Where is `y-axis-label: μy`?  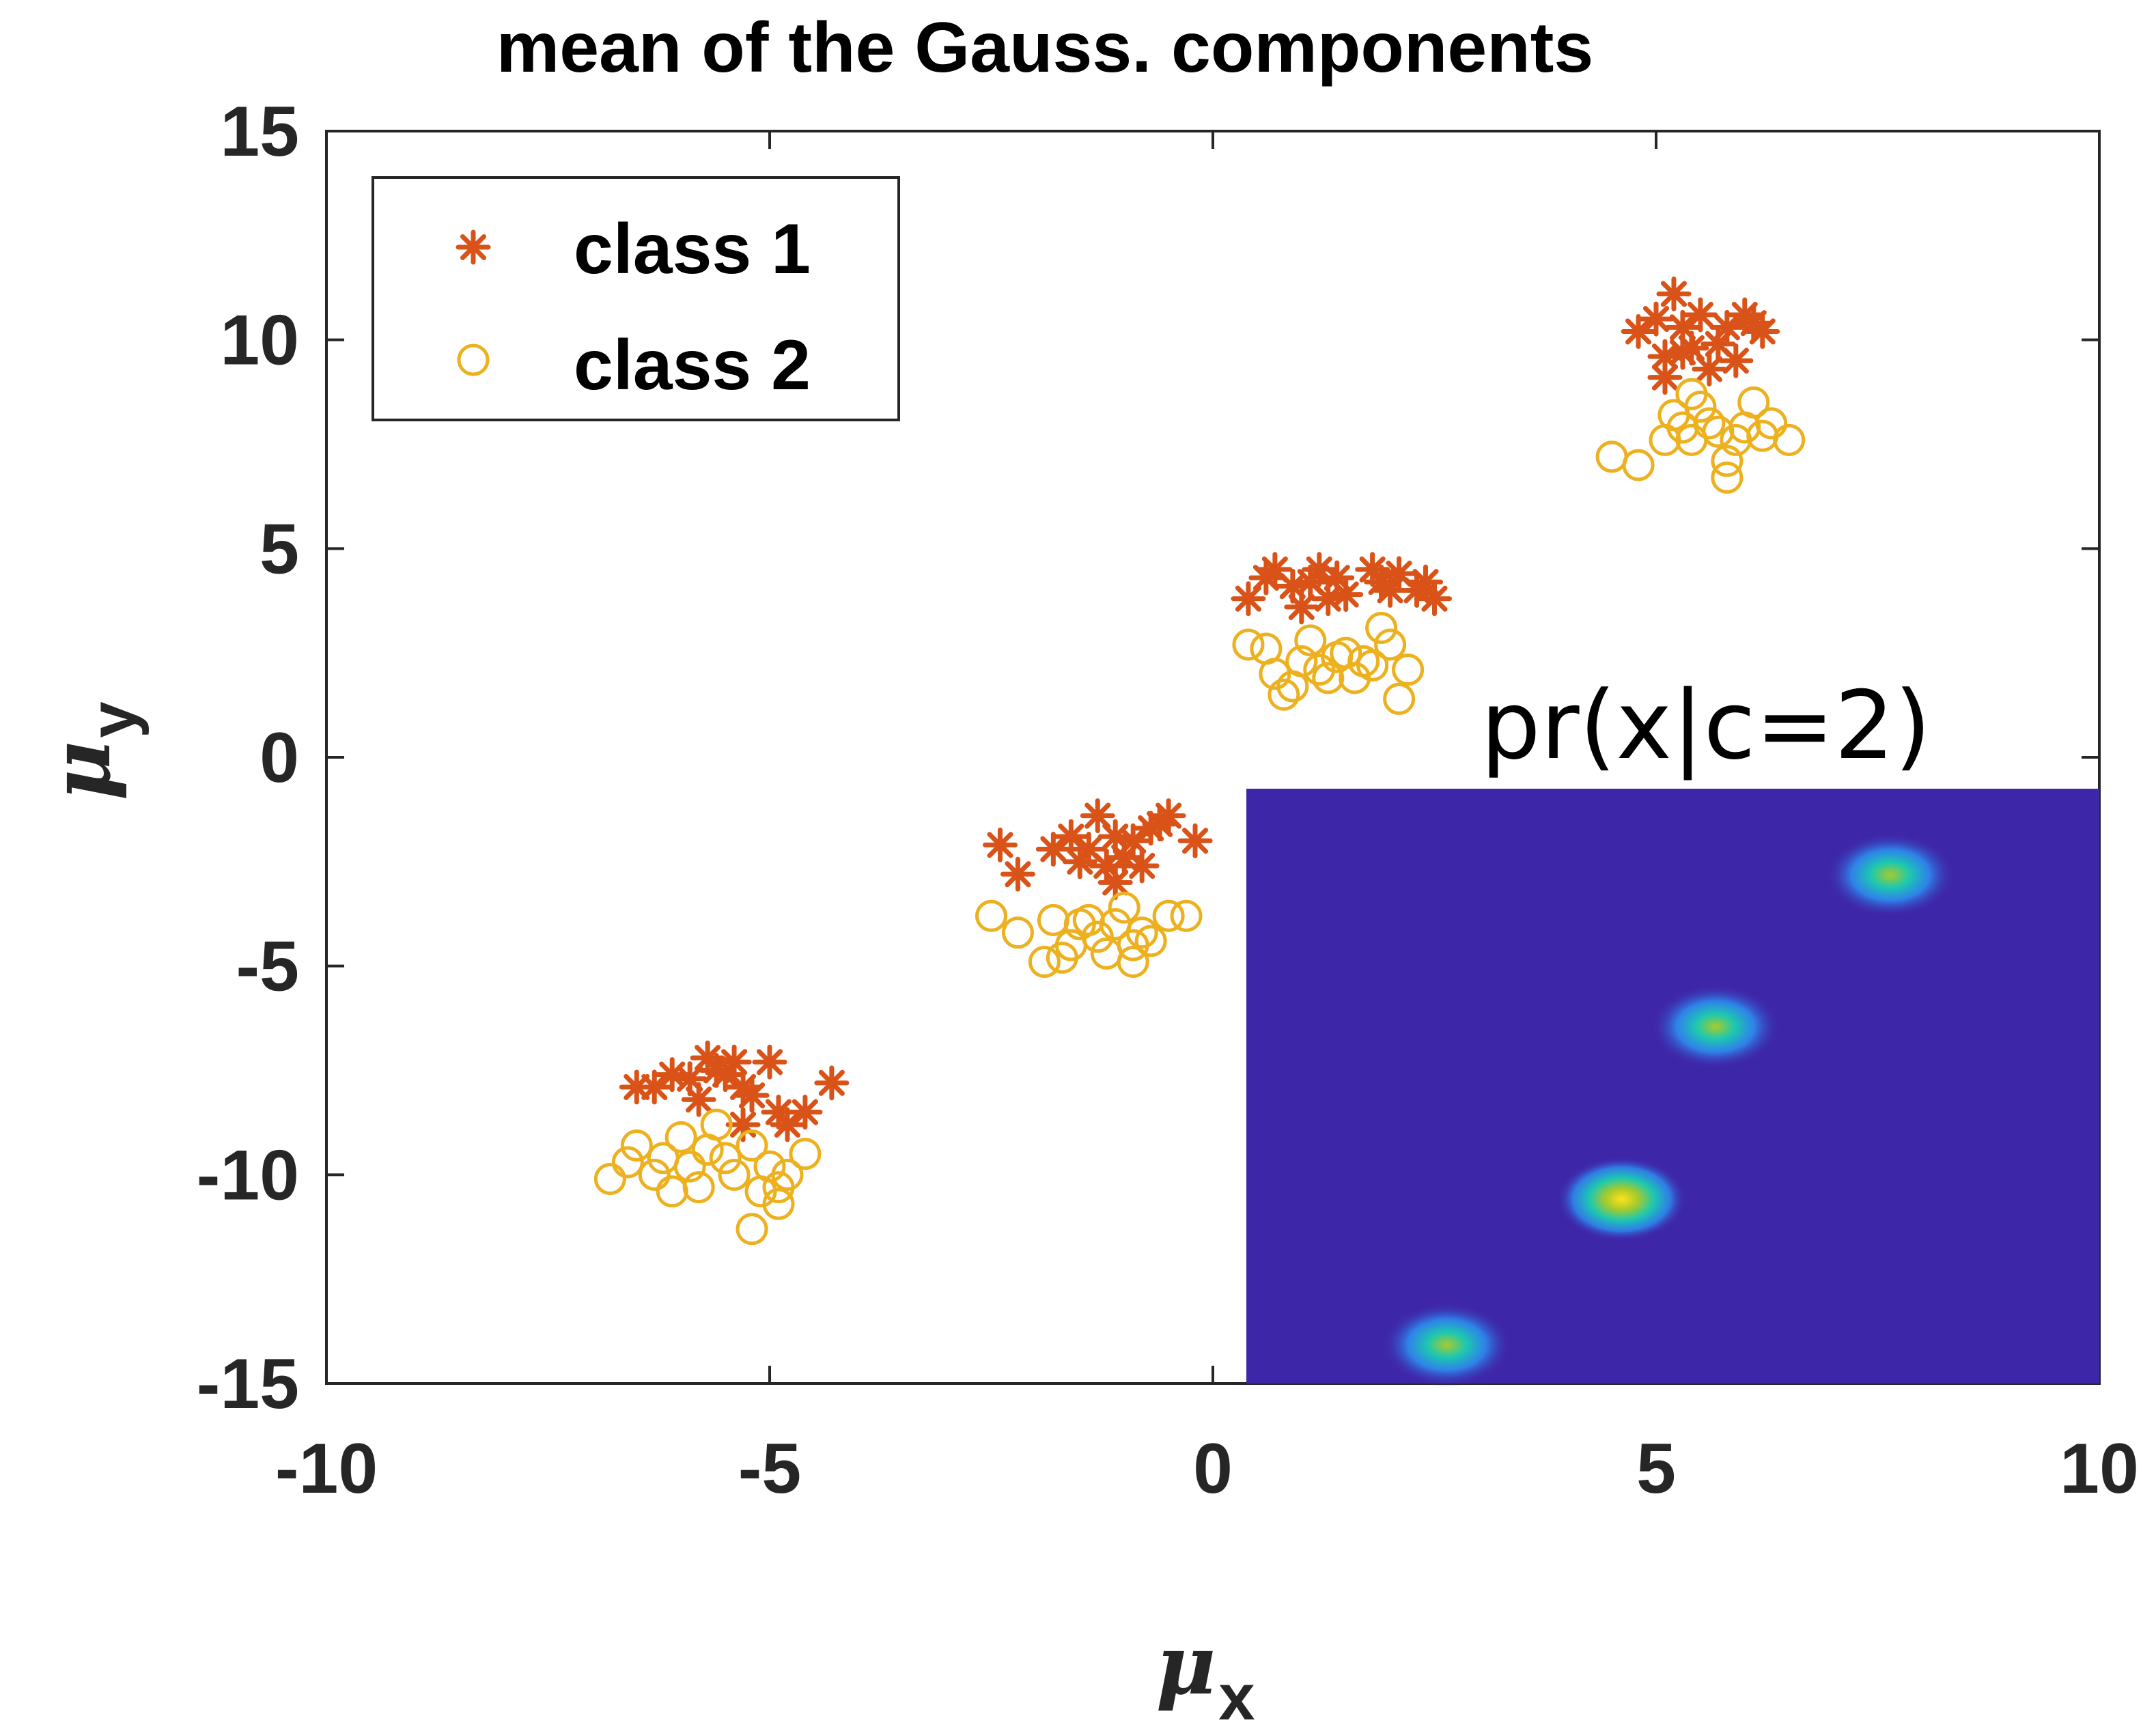
y-axis-label: μy is located at coordinates (92, 750).